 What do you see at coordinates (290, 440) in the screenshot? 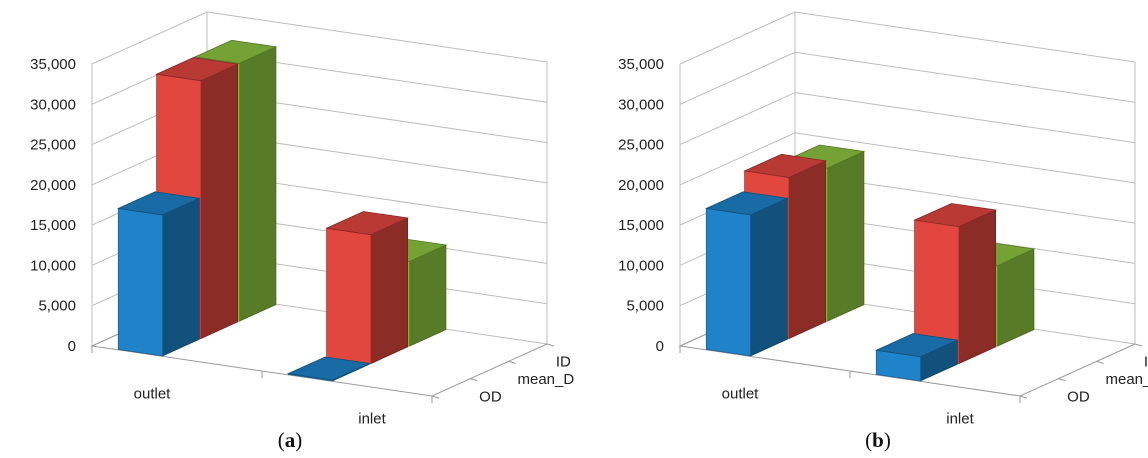
I see `panel-label: (a)` at bounding box center [290, 440].